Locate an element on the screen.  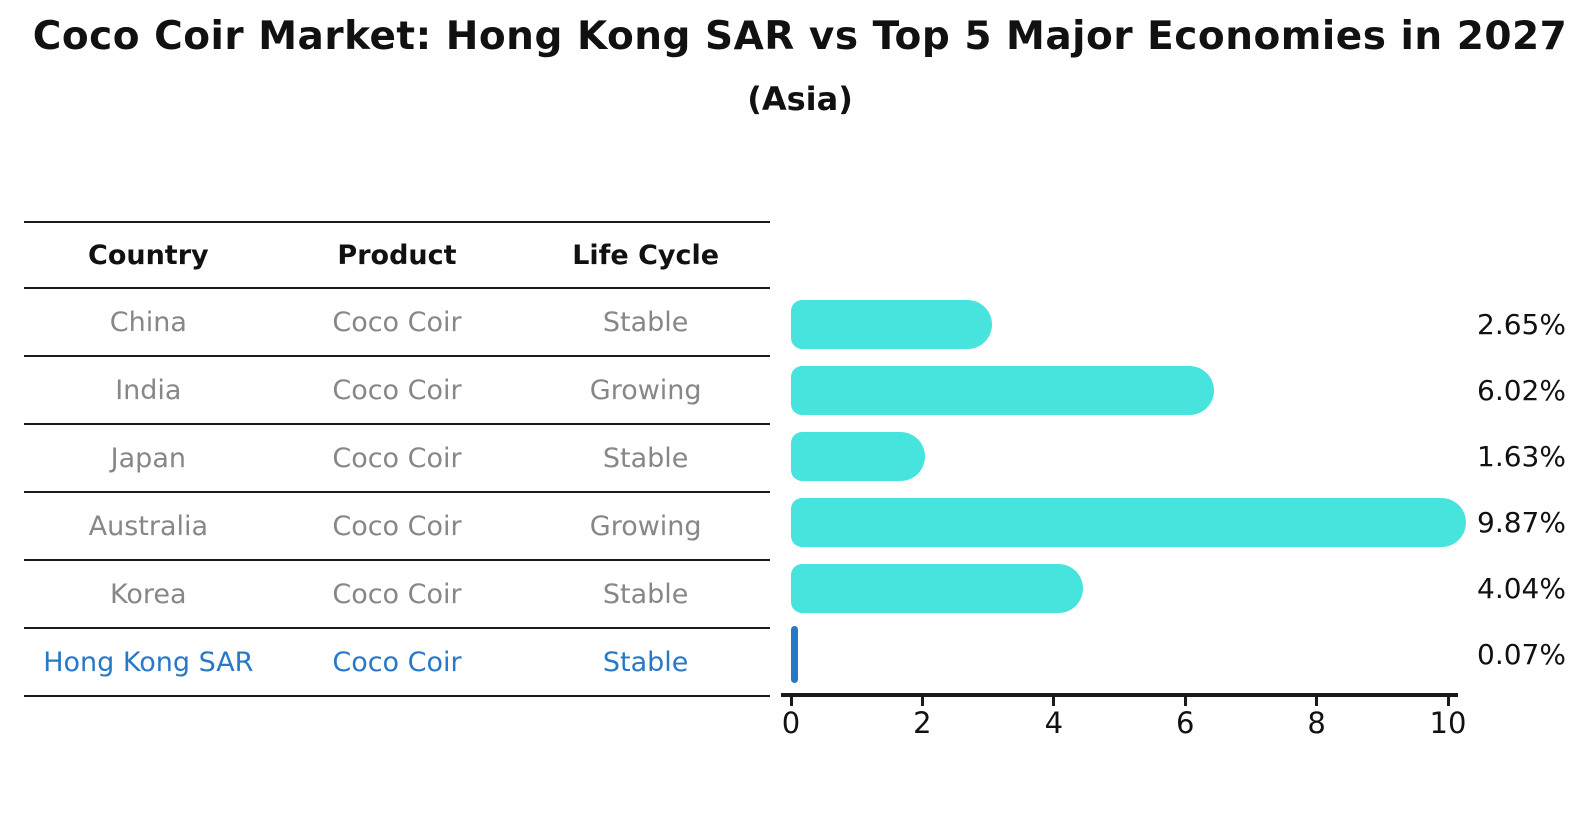
x-tick-label-0: 0 is located at coordinates (791, 723).